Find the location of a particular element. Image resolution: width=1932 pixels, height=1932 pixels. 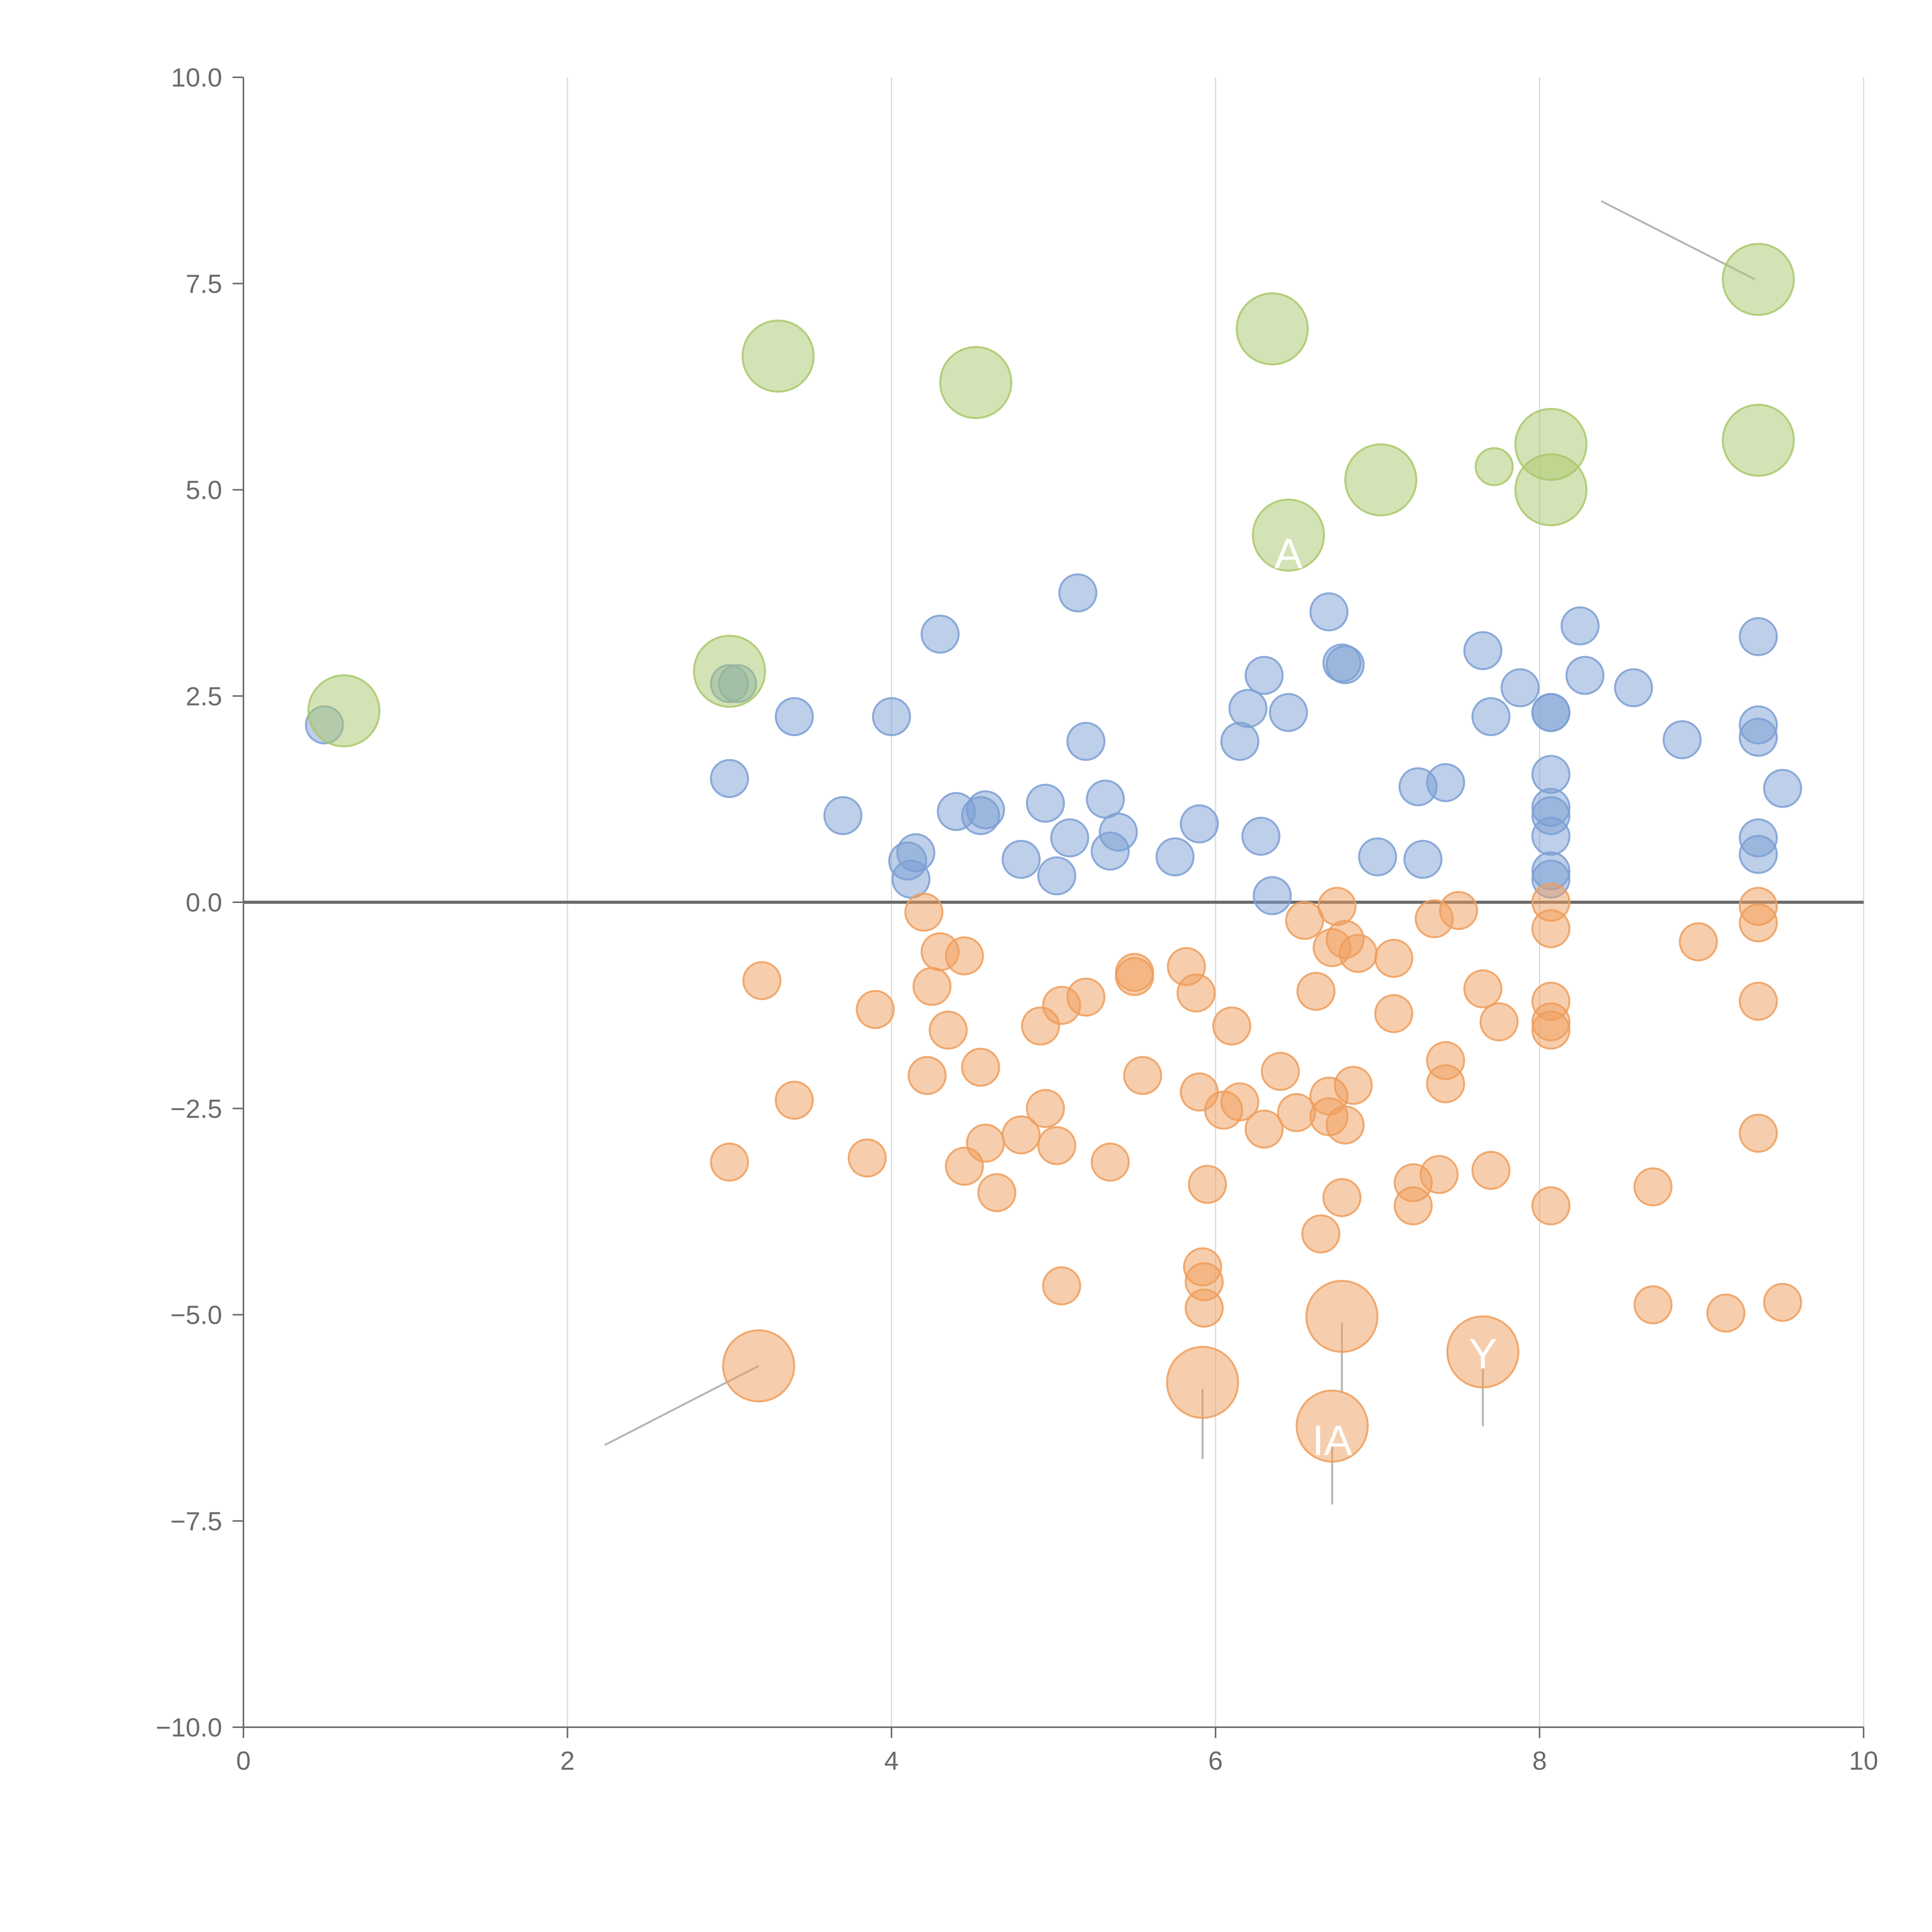

y-tick-label: 5.0 is located at coordinates (204, 491).